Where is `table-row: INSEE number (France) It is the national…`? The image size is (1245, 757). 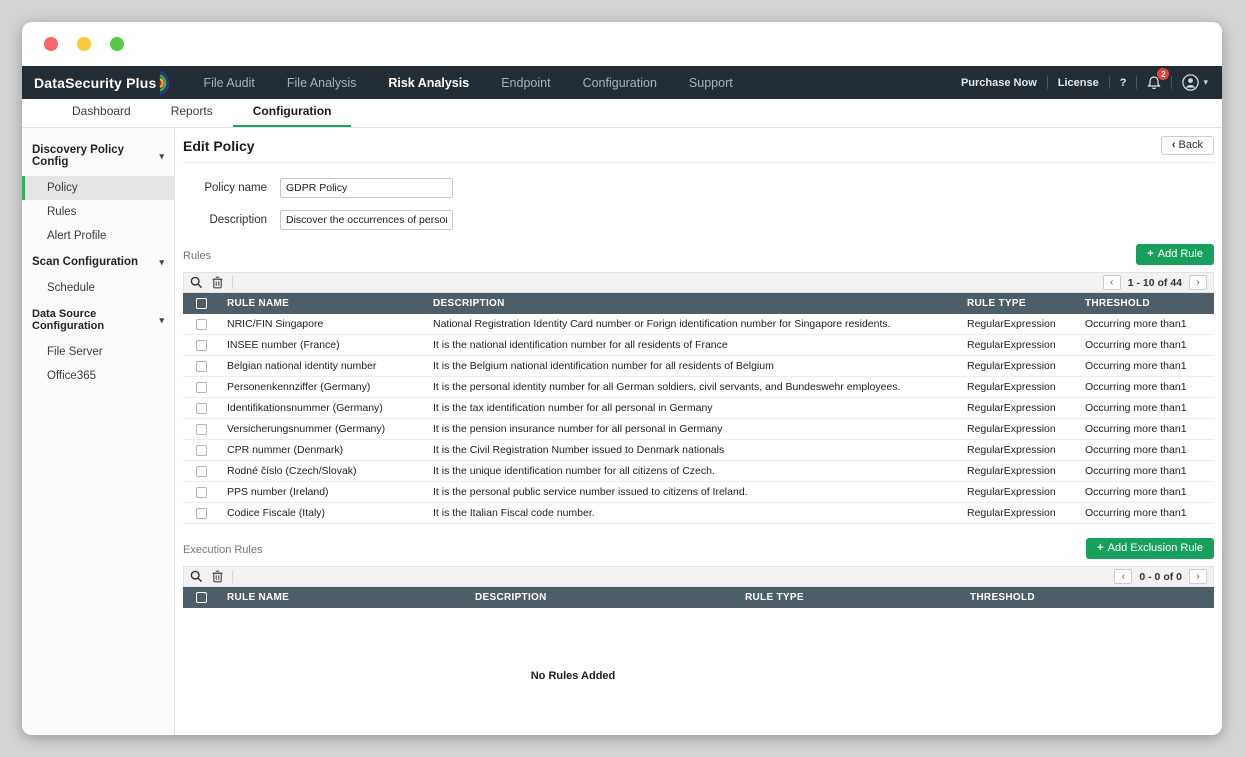
table-row: INSEE number (France) It is the national… is located at coordinates (698, 345).